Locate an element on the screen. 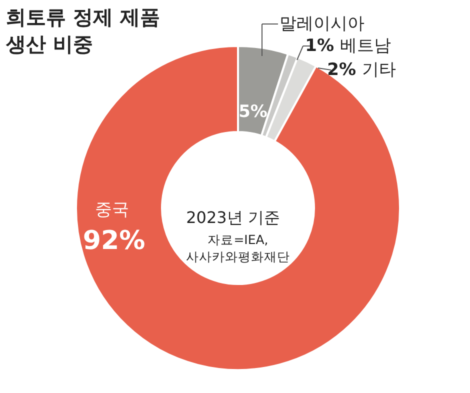 This screenshot has width=470, height=393. chart-title: 희토류 정제 제품 생산 비중 is located at coordinates (82, 30).